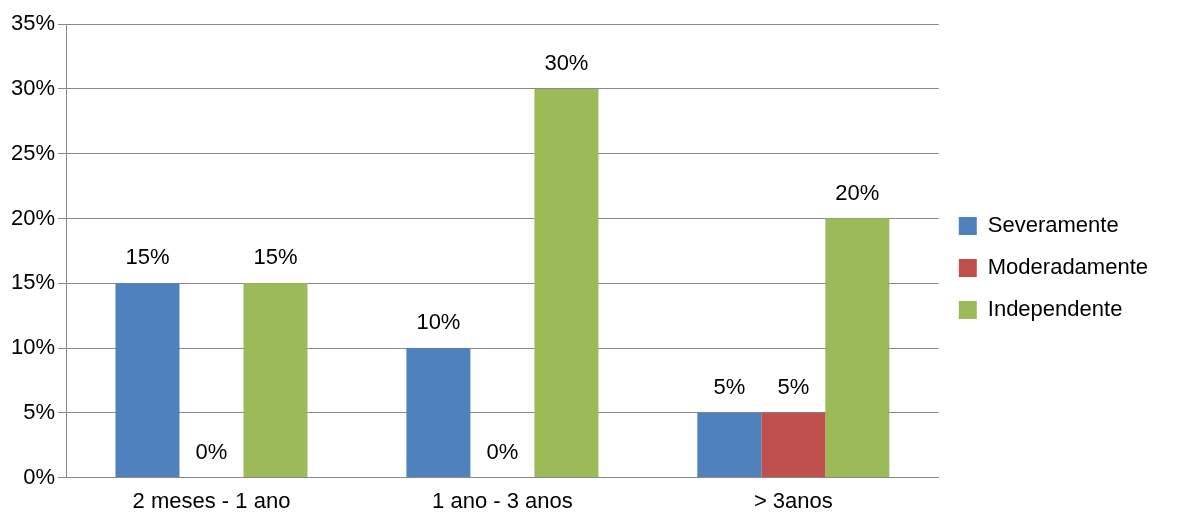  Describe the element at coordinates (793, 500) in the screenshot. I see `x-tick-label: > 3anos` at that location.